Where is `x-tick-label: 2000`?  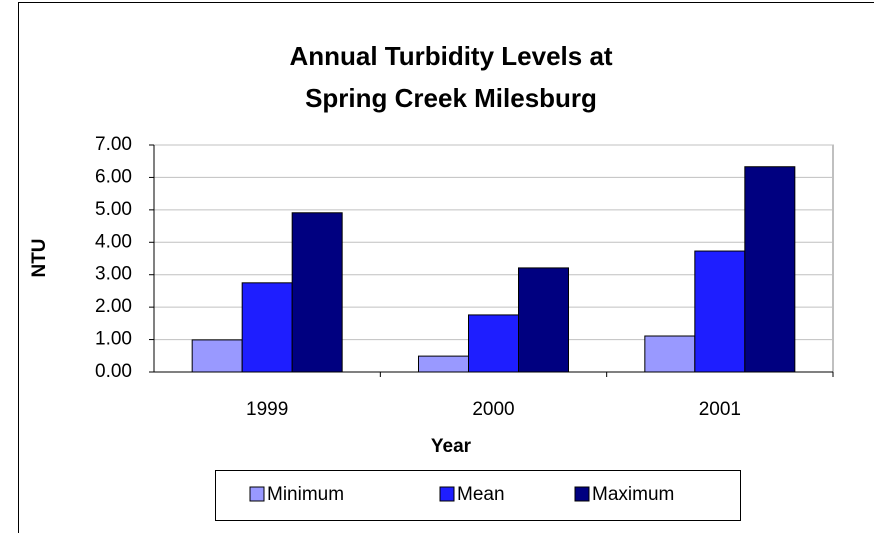
x-tick-label: 2000 is located at coordinates (493, 409).